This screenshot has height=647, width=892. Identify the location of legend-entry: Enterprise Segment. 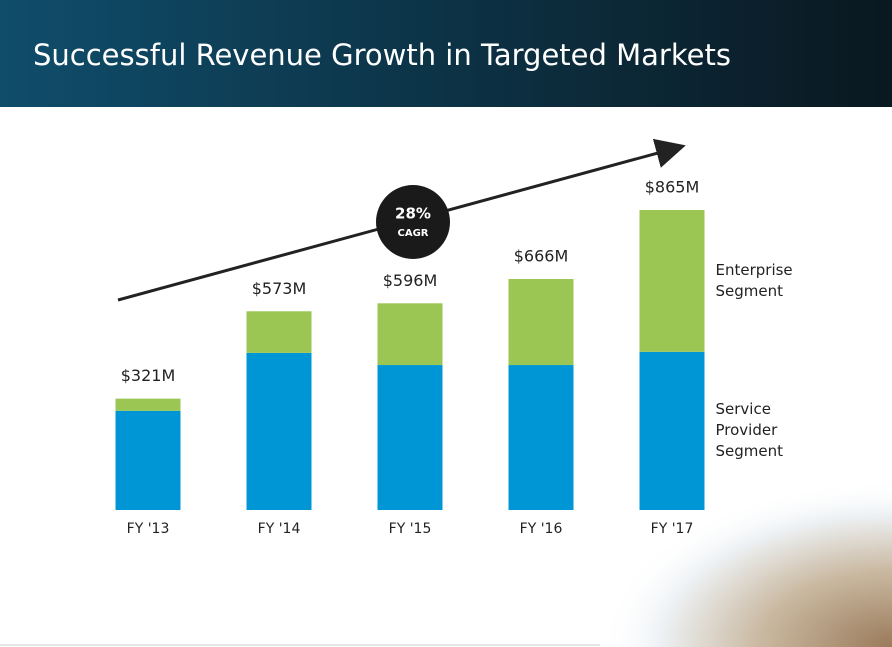
(754, 280).